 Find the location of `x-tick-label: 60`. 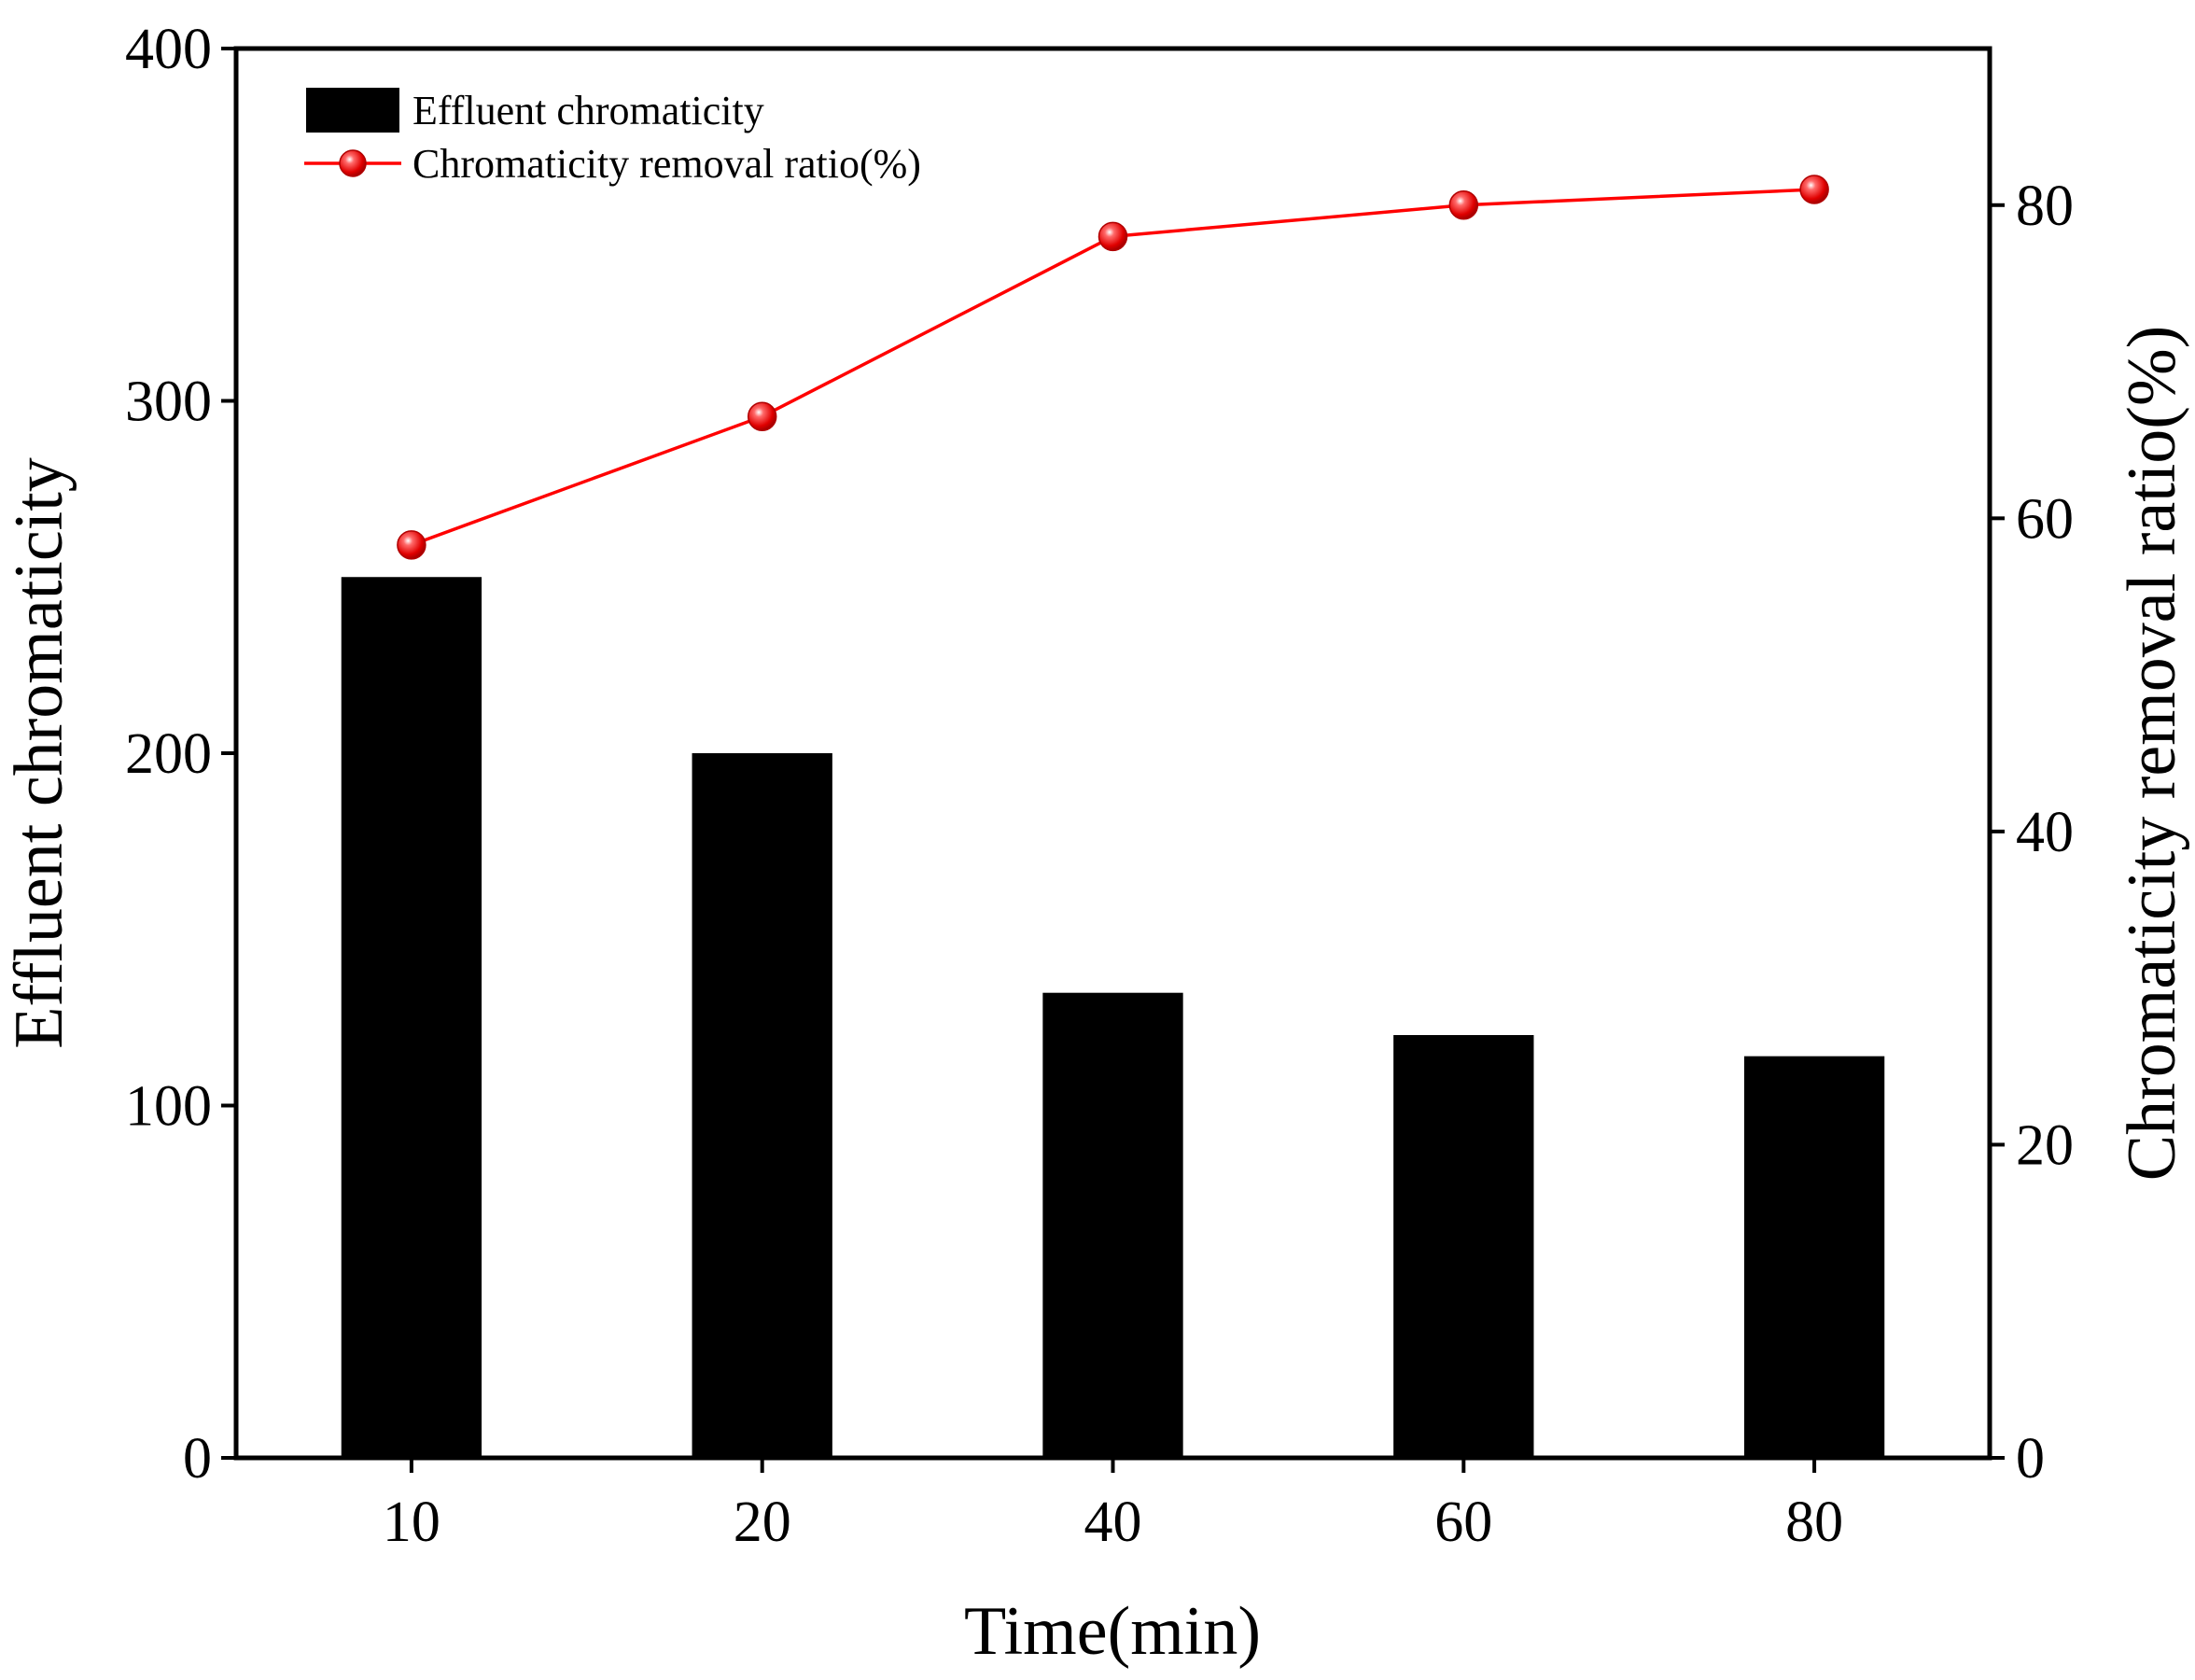

x-tick-label: 60 is located at coordinates (1463, 1522).